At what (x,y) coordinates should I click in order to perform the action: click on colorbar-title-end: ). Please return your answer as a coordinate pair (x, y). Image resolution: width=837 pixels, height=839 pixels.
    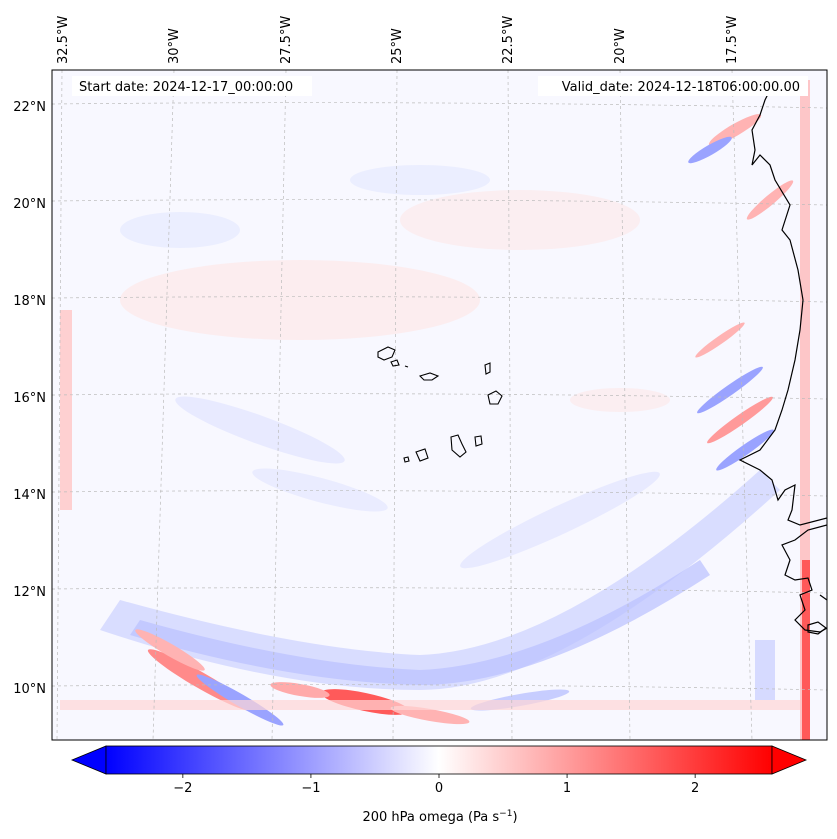
    Looking at the image, I should click on (514, 817).